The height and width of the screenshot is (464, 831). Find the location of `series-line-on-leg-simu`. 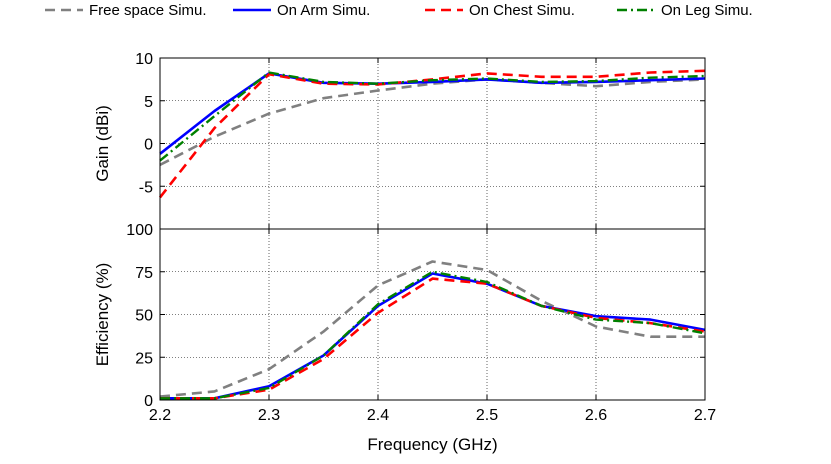

series-line-on-leg-simu is located at coordinates (432, 116).